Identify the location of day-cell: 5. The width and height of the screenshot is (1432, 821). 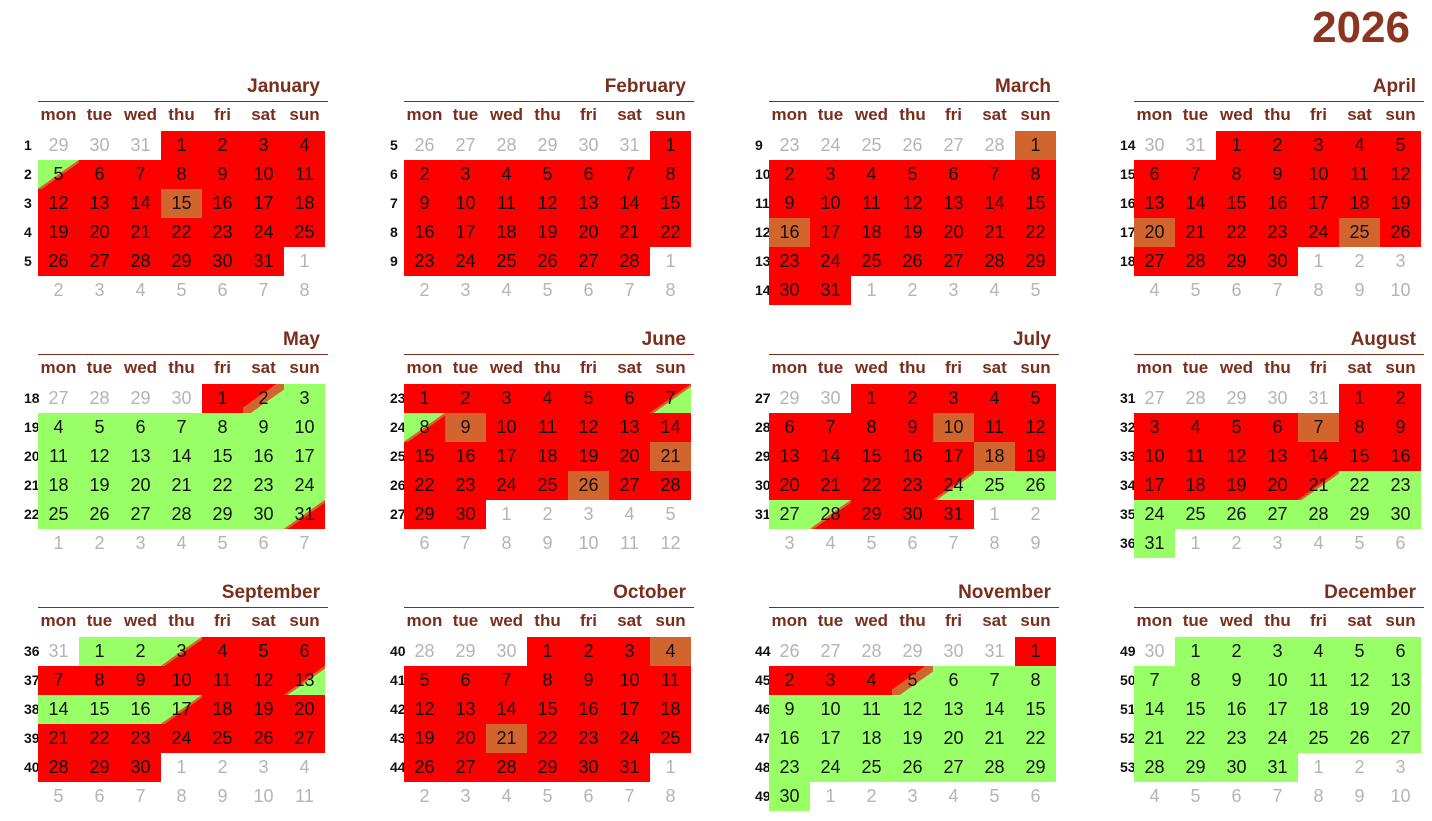
(1236, 427).